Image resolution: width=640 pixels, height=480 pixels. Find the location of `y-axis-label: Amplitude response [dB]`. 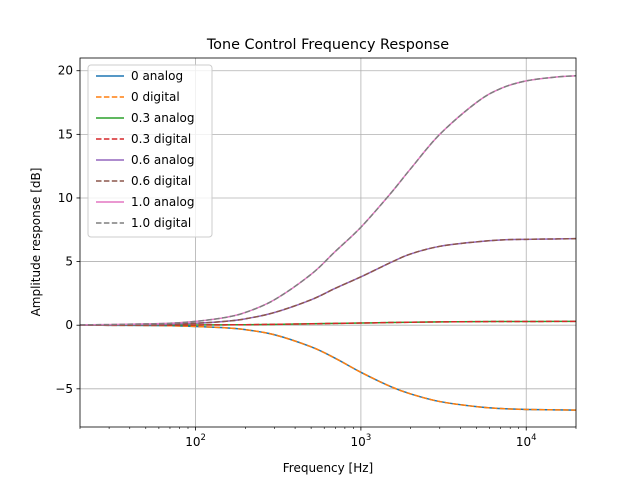

y-axis-label: Amplitude response [dB] is located at coordinates (36, 242).